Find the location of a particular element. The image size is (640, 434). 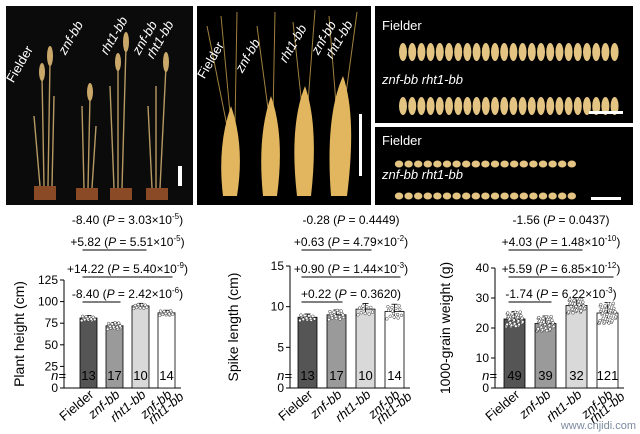

stat-annotation: +0.63 (P = 4.79×10-2) is located at coordinates (351, 241).